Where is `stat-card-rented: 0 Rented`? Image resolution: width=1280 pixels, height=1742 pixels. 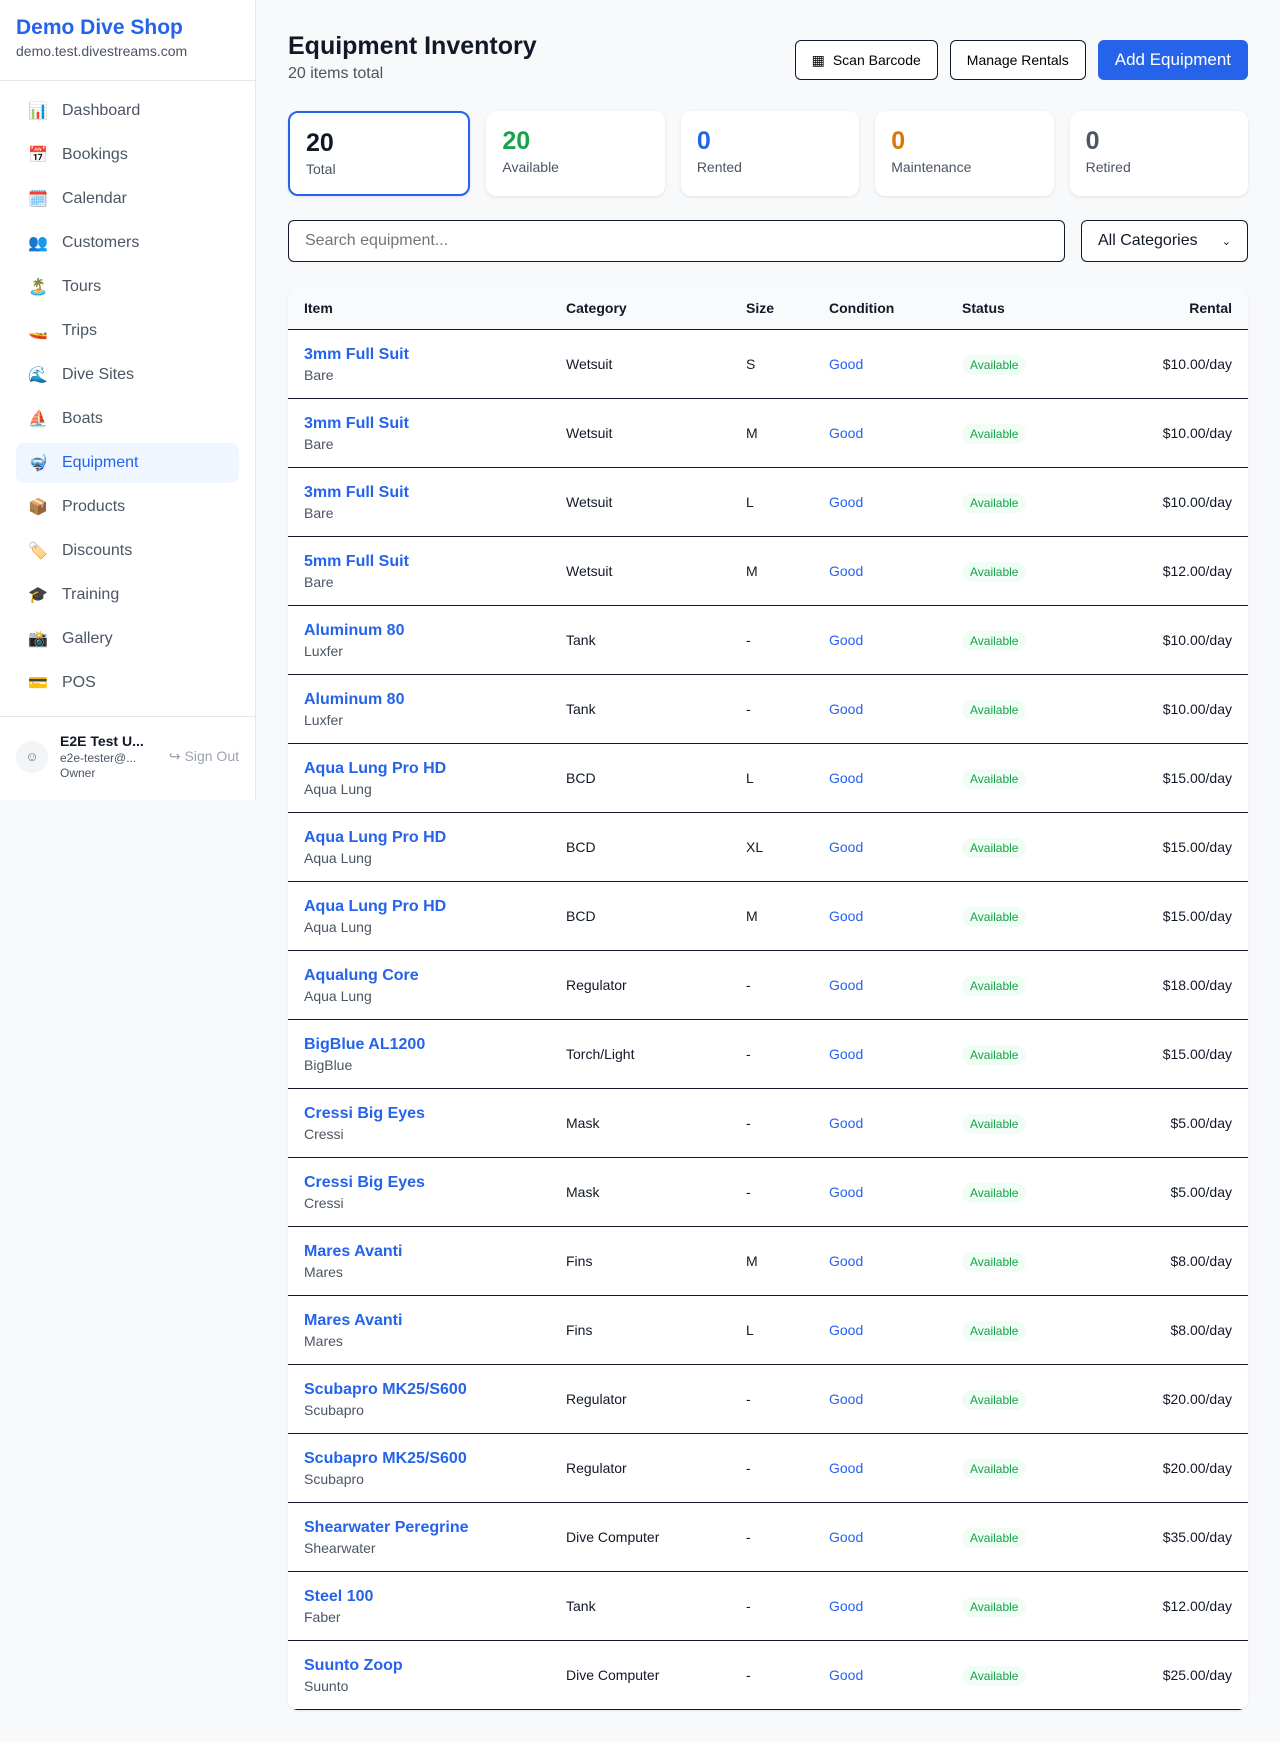 stat-card-rented: 0 Rented is located at coordinates (770, 153).